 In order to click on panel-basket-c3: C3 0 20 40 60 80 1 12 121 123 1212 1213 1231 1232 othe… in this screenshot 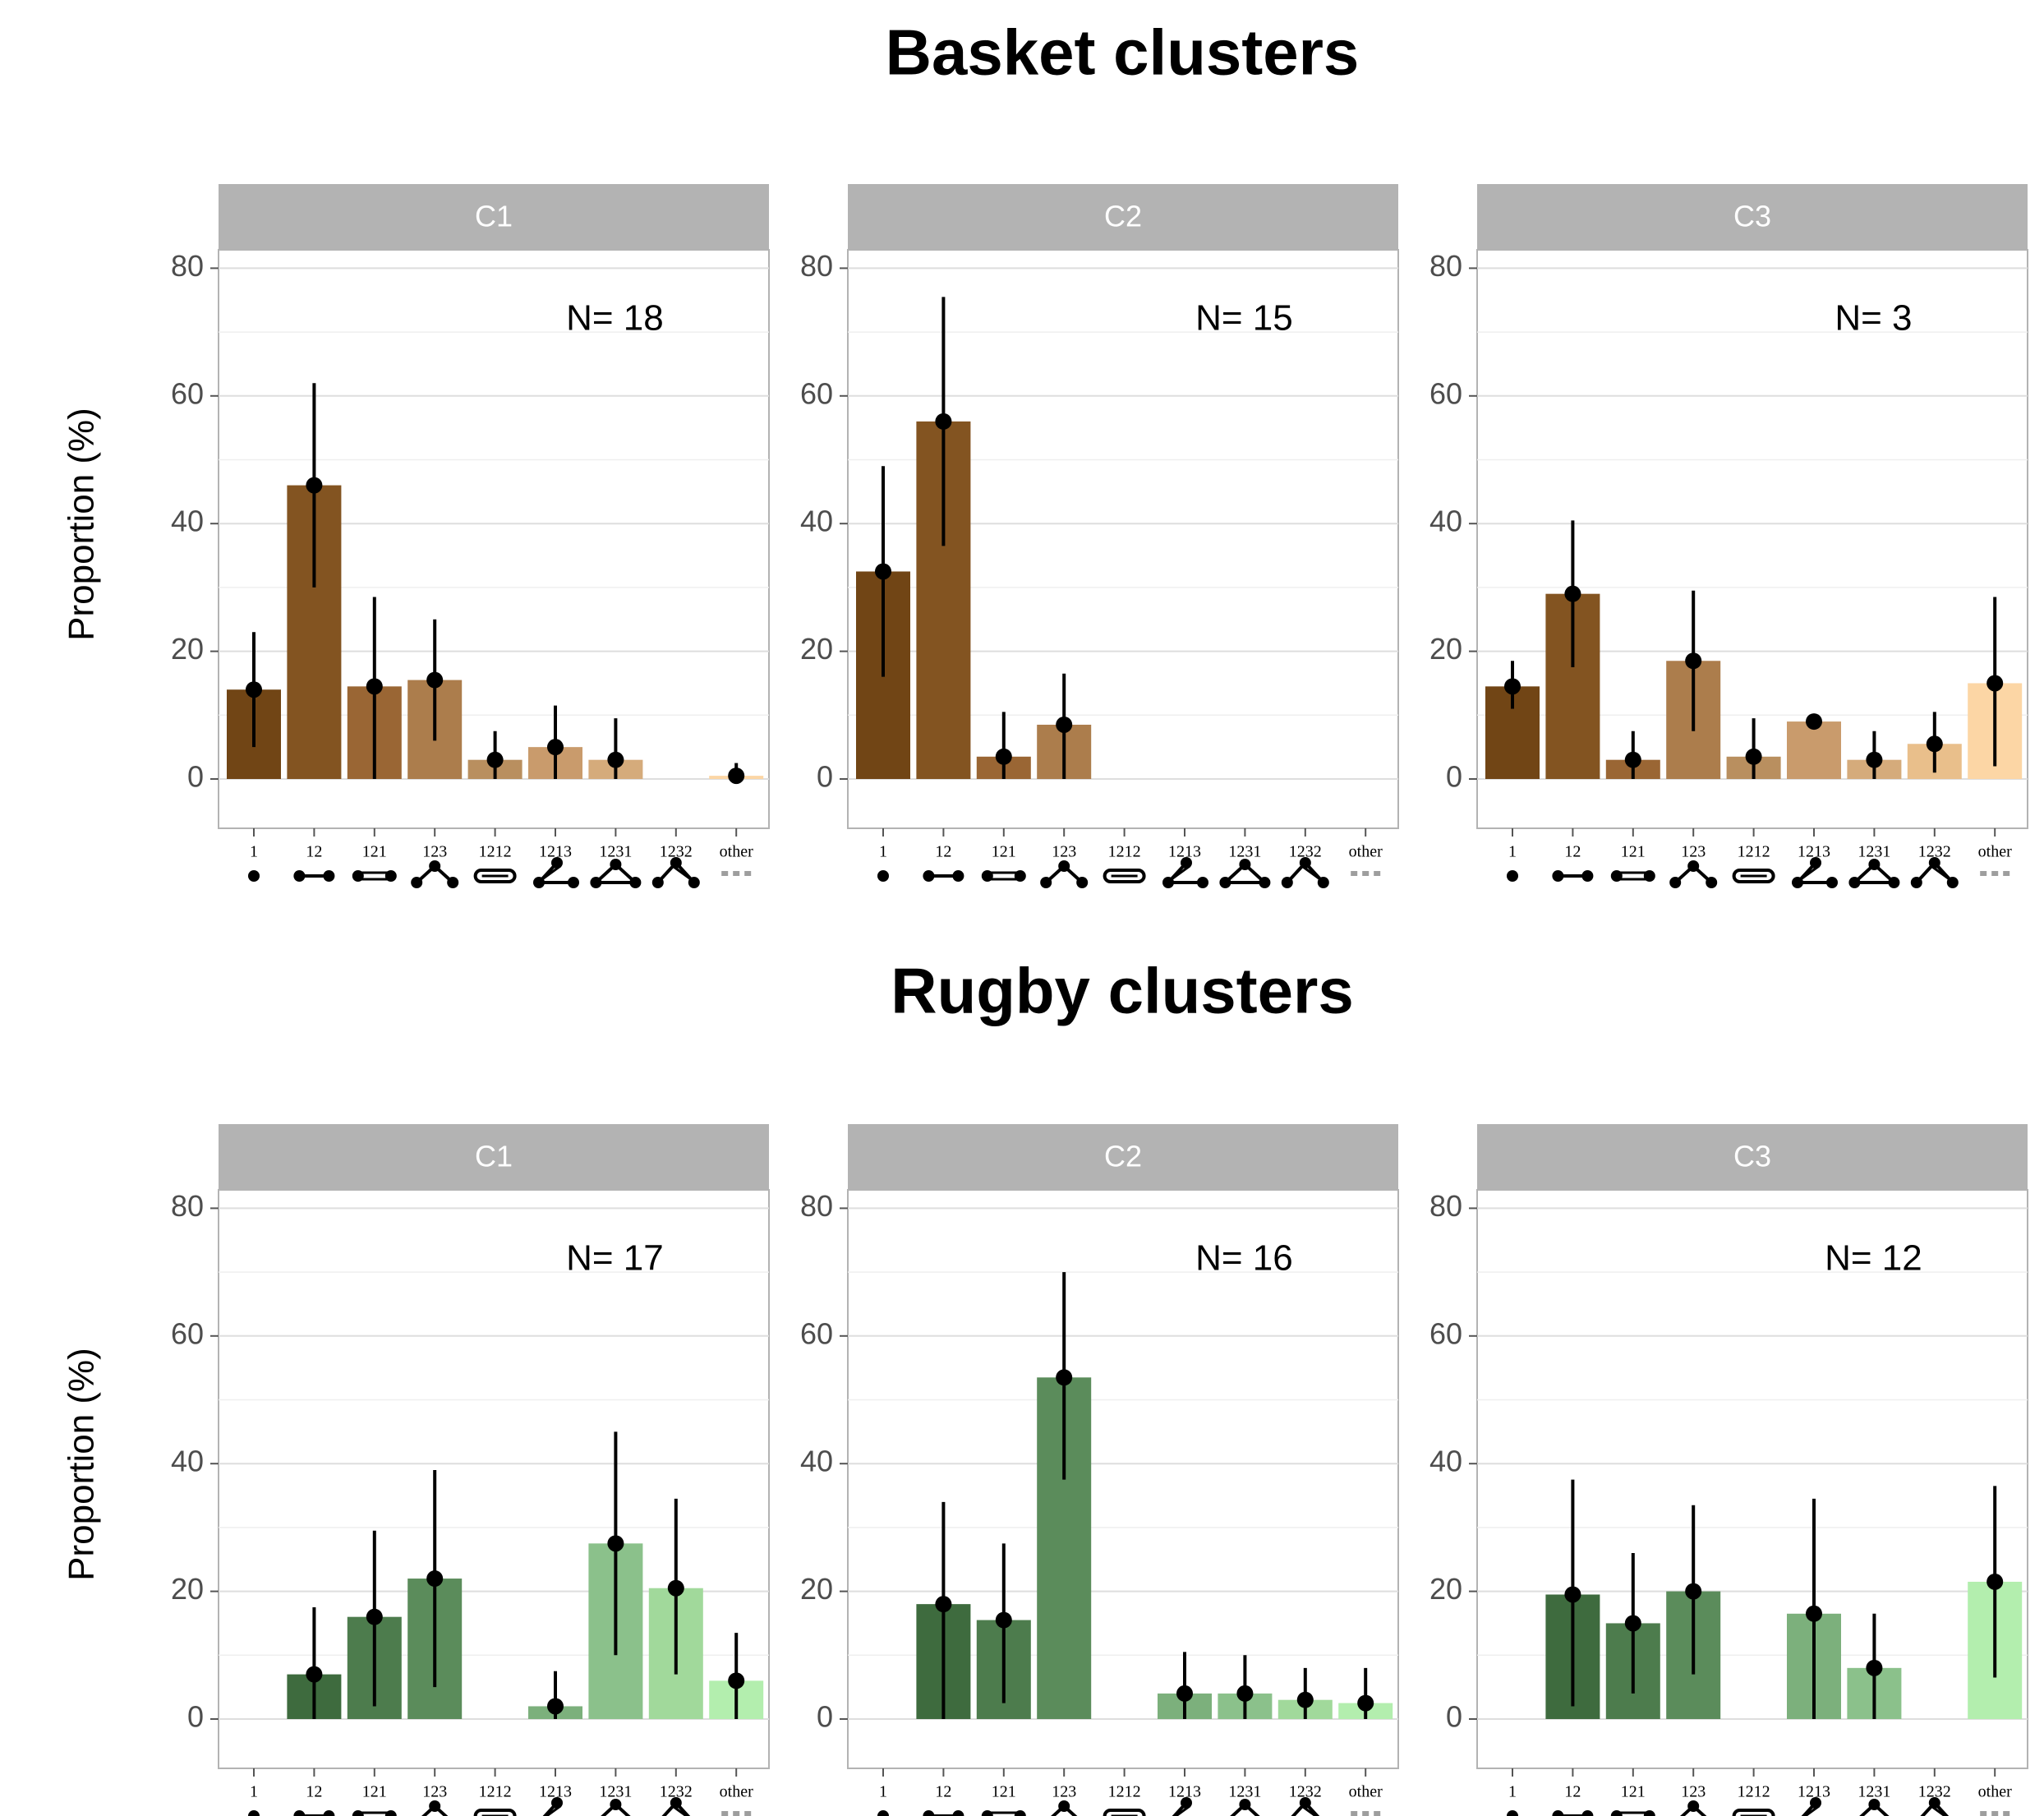, I will do `click(1728, 536)`.